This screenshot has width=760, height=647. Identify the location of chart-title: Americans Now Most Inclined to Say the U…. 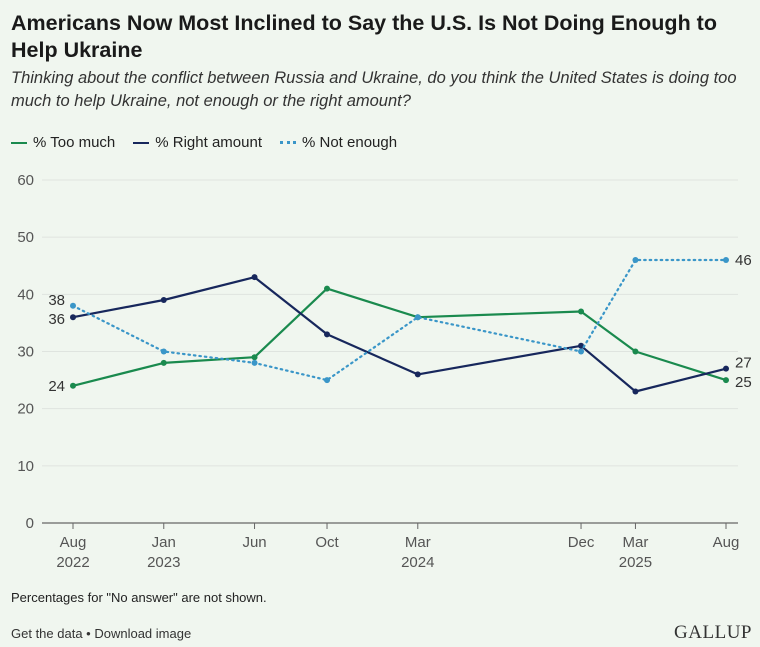
(364, 36).